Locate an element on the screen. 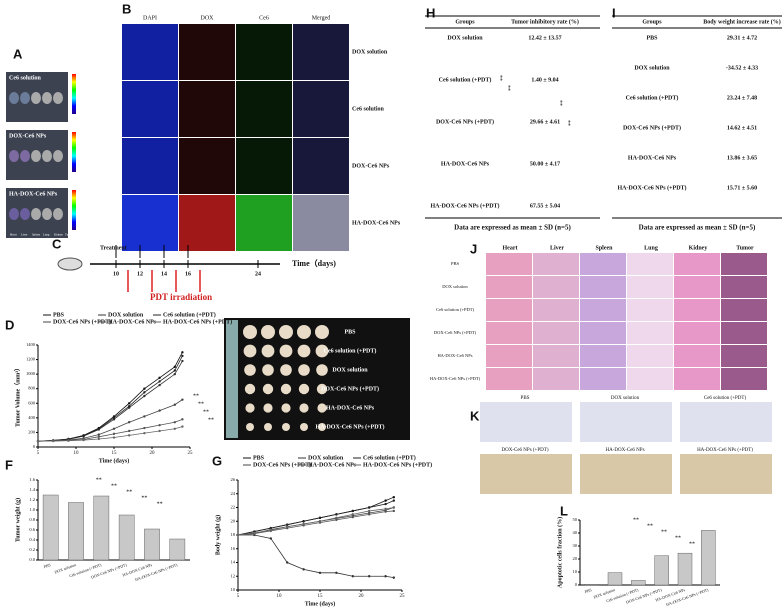 The image size is (783, 611). y-tick-label: 0.4 is located at coordinates (32, 539).